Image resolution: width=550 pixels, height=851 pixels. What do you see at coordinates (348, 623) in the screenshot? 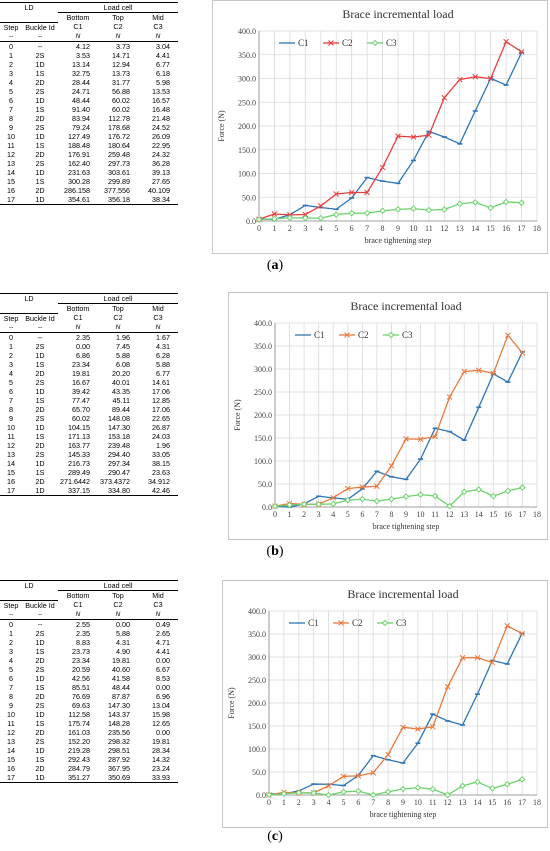
I see `legend: C1 C2 C3` at bounding box center [348, 623].